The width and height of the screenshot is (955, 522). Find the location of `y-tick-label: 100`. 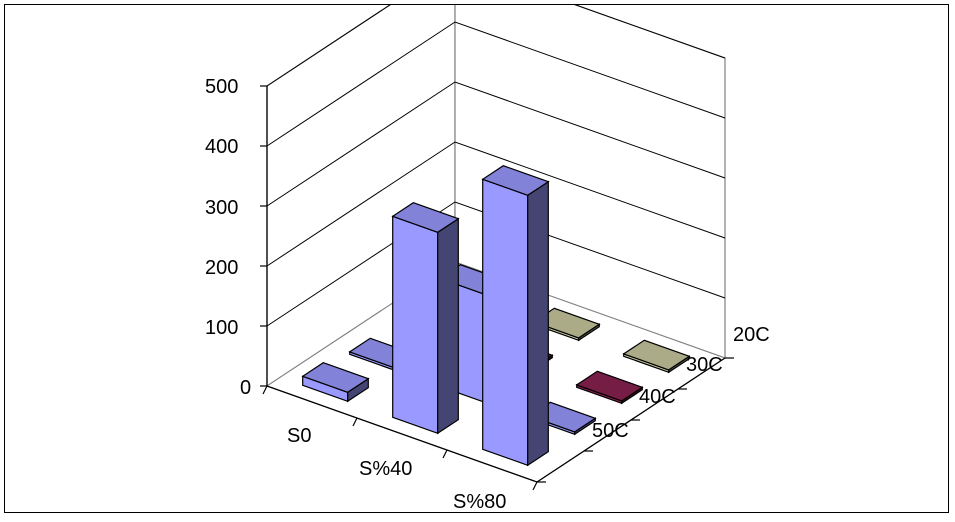

y-tick-label: 100 is located at coordinates (221, 328).